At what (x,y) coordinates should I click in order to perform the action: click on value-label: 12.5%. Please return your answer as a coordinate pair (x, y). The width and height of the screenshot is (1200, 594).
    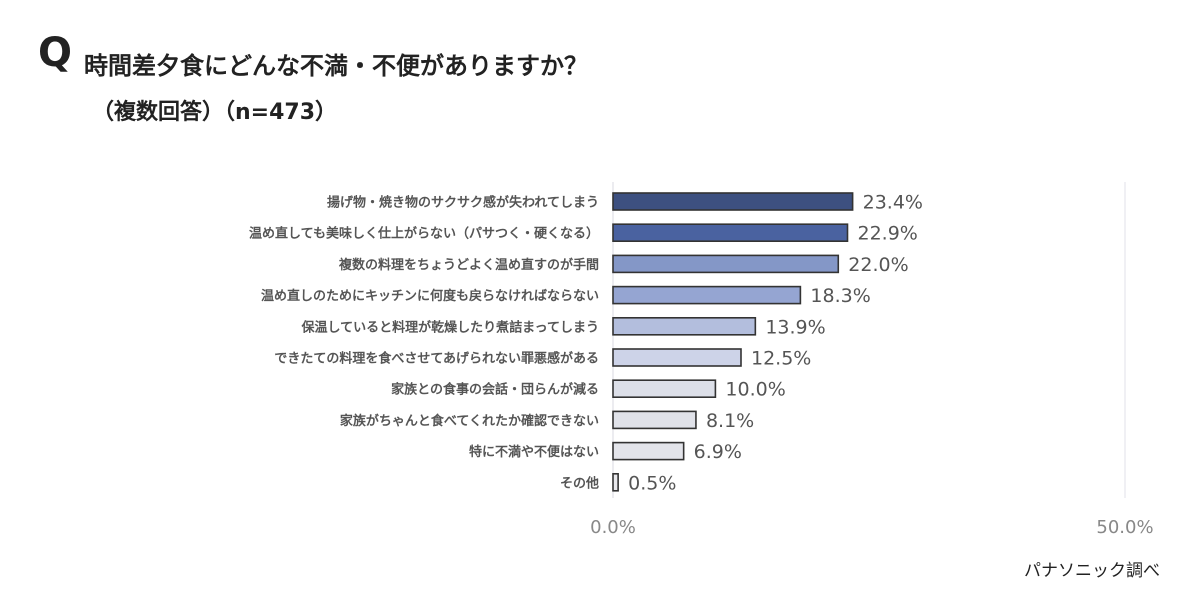
    Looking at the image, I should click on (781, 359).